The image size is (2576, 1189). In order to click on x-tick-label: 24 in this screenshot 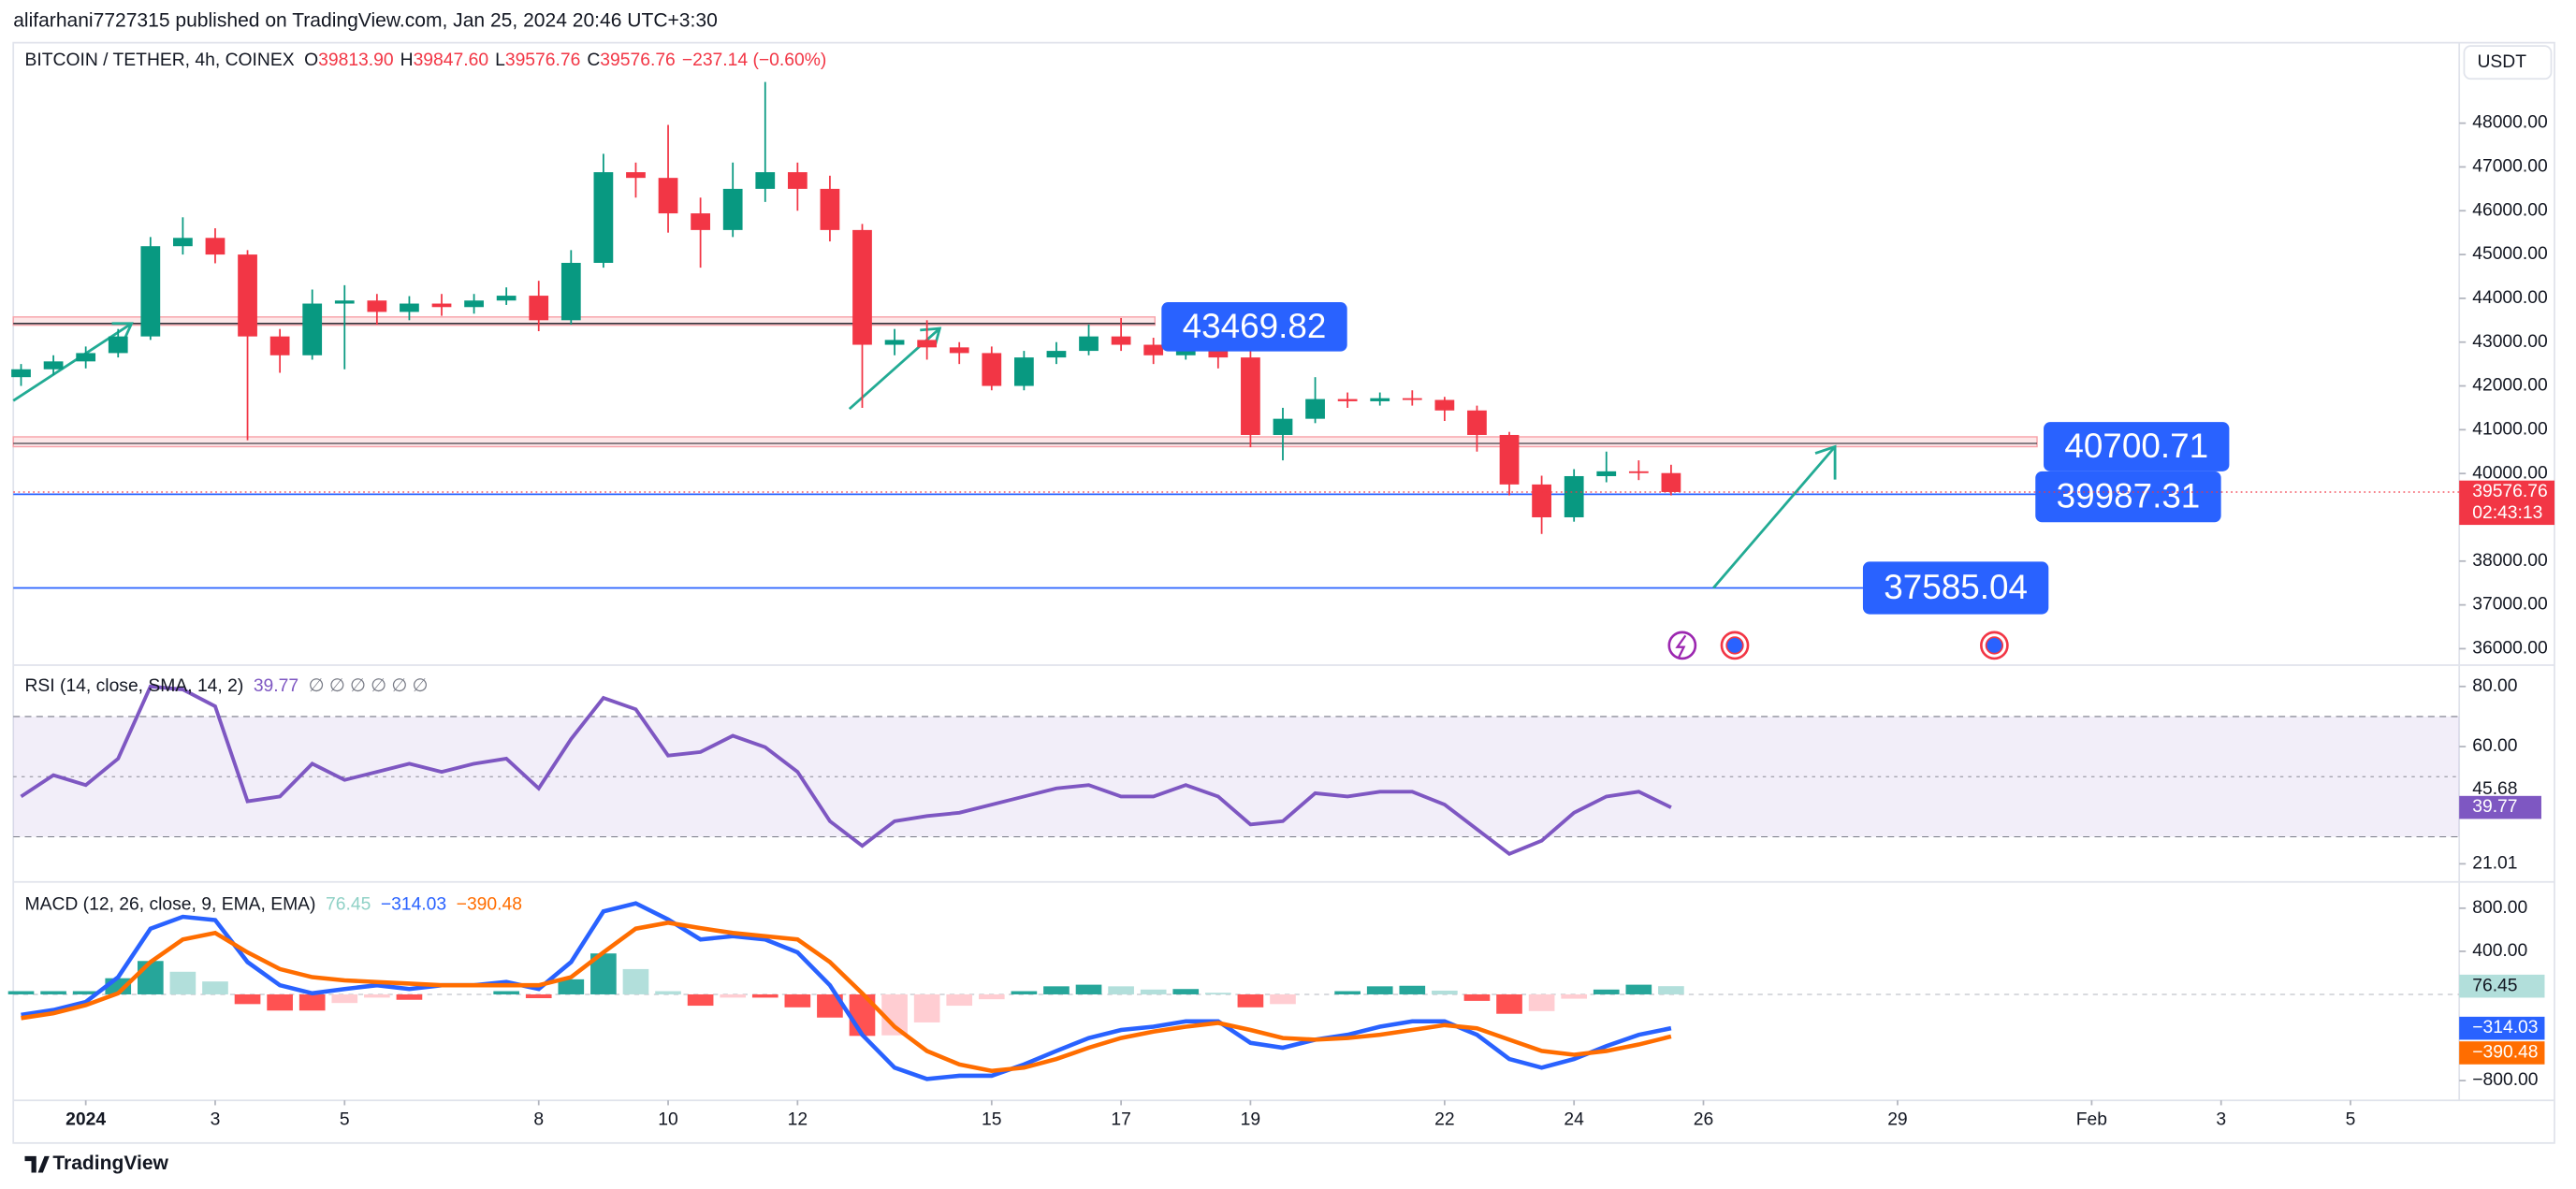, I will do `click(1574, 1119)`.